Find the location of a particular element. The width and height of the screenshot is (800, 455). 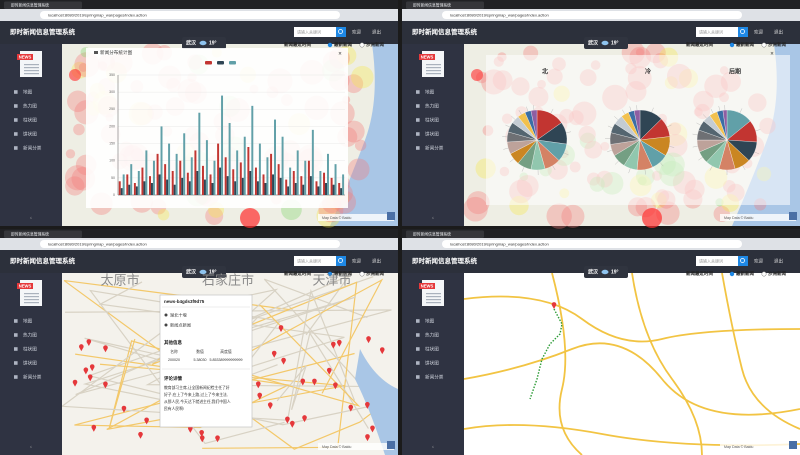

label-leader is located at coordinates (705, 116).